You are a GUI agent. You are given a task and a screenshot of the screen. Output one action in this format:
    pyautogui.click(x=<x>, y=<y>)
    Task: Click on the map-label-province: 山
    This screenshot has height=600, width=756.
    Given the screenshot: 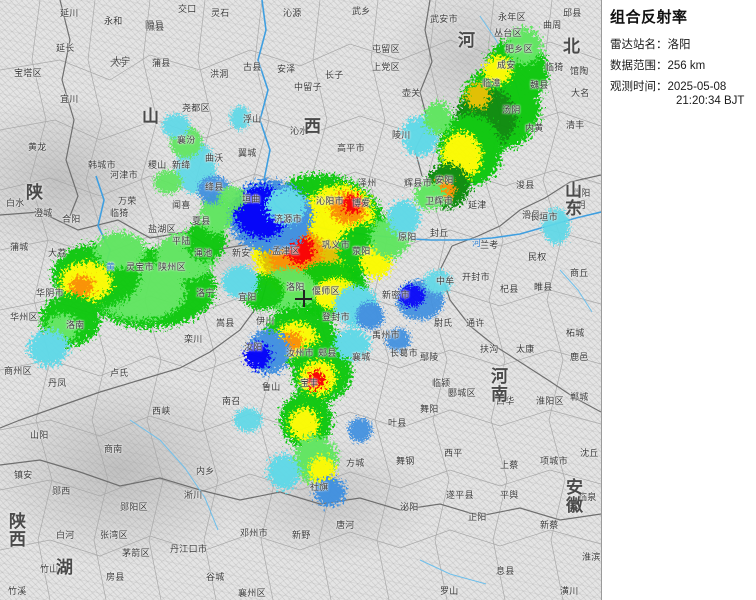 What is the action you would take?
    pyautogui.click(x=151, y=116)
    